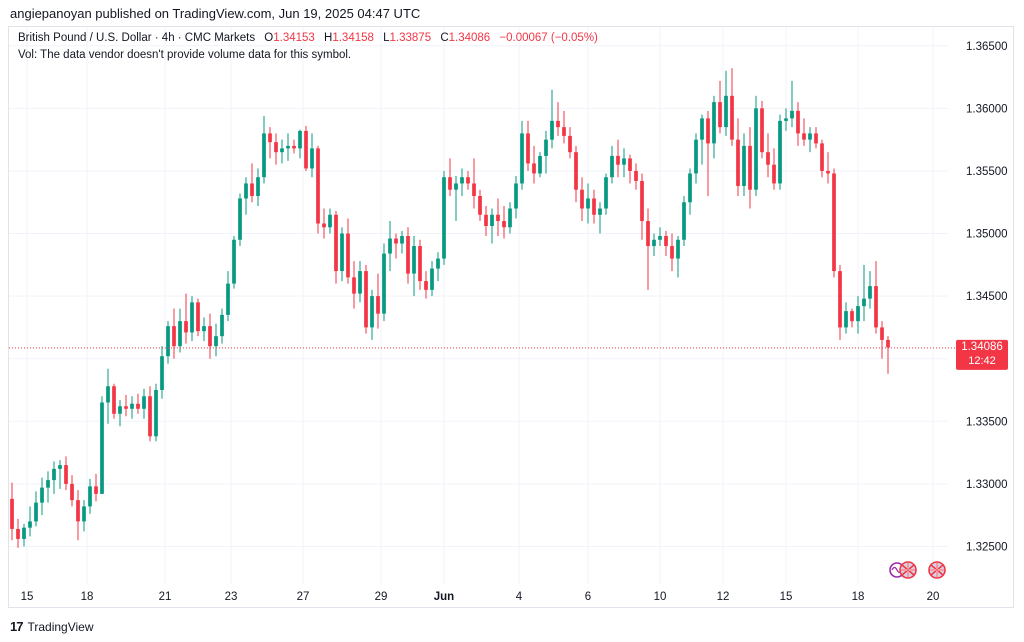 The width and height of the screenshot is (1024, 642). I want to click on price-tick-label: 1.35000, so click(987, 235).